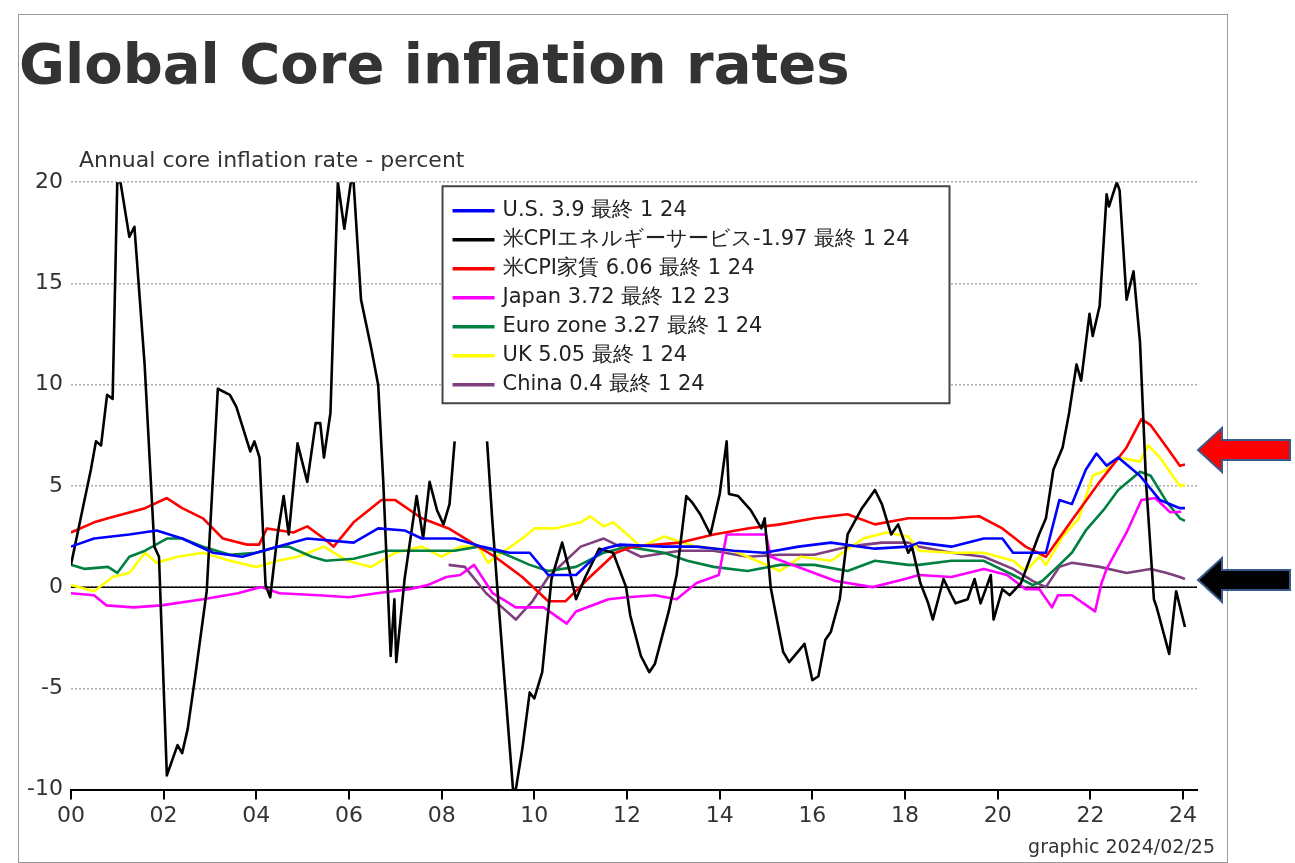 The height and width of the screenshot is (863, 1295). Describe the element at coordinates (48, 180) in the screenshot. I see `y-tick-label: 20` at that location.